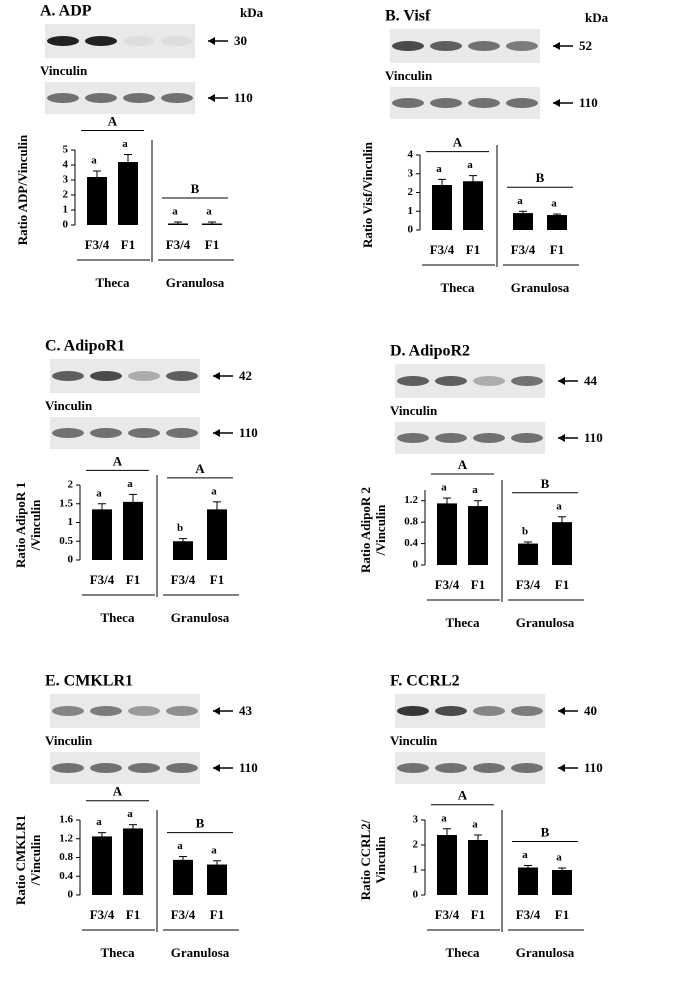  Describe the element at coordinates (525, 531) in the screenshot. I see `significance-letter: b` at that location.